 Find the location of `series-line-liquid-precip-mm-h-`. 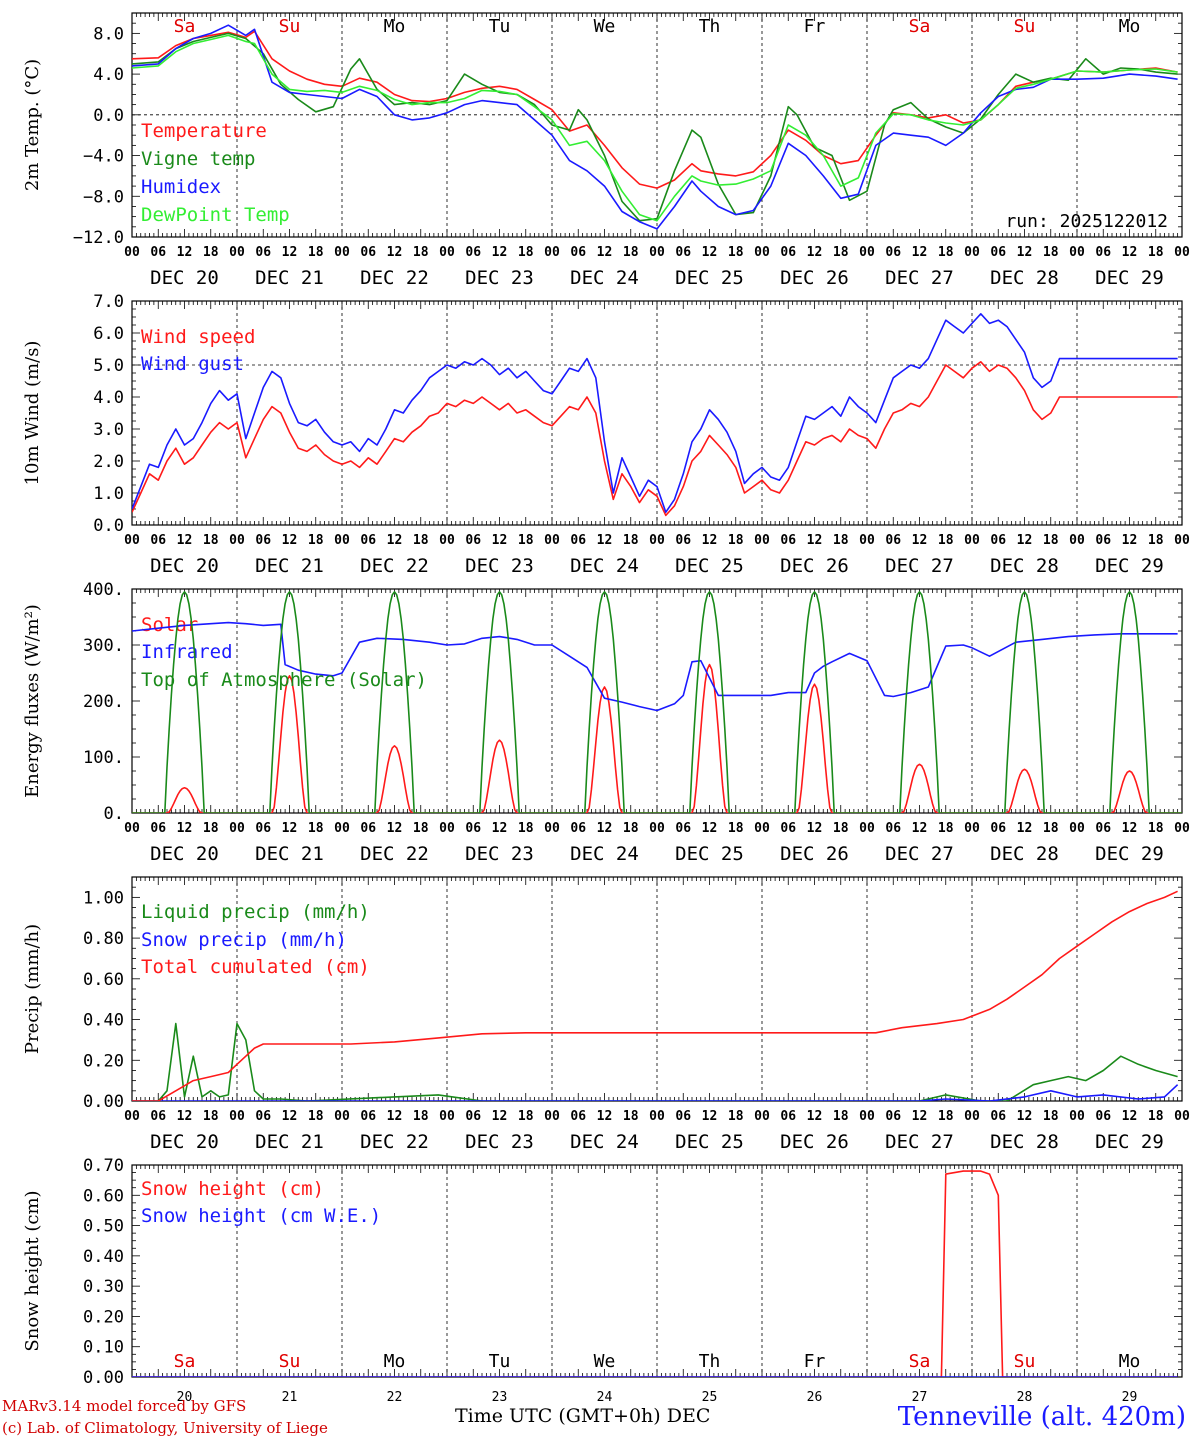

series-line-liquid-precip-mm-h- is located at coordinates (655, 1061).